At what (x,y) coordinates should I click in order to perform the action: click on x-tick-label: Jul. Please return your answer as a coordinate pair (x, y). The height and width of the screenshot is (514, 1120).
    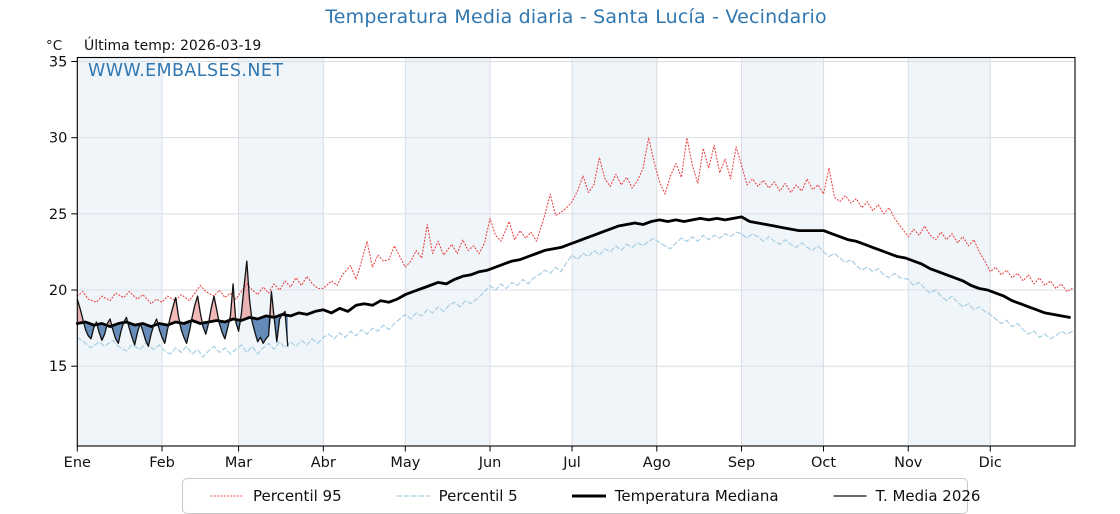
    Looking at the image, I should click on (571, 463).